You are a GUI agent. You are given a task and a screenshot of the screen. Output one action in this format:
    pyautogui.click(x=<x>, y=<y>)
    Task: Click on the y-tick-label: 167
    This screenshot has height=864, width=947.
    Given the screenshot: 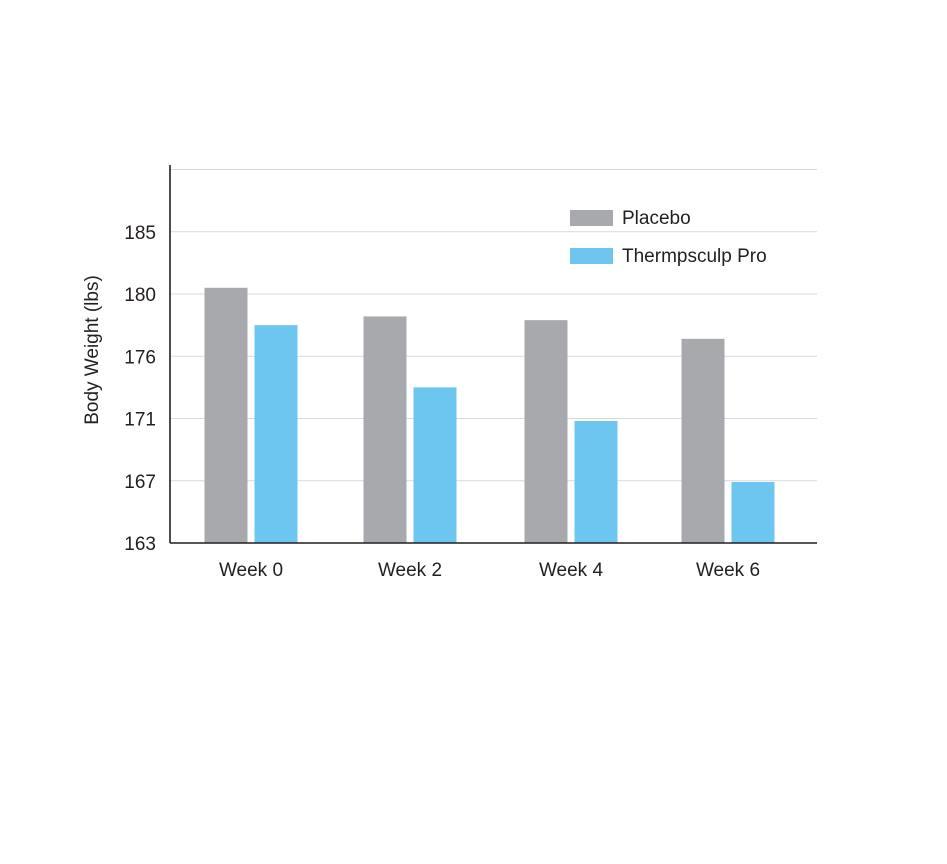 What is the action you would take?
    pyautogui.click(x=140, y=482)
    